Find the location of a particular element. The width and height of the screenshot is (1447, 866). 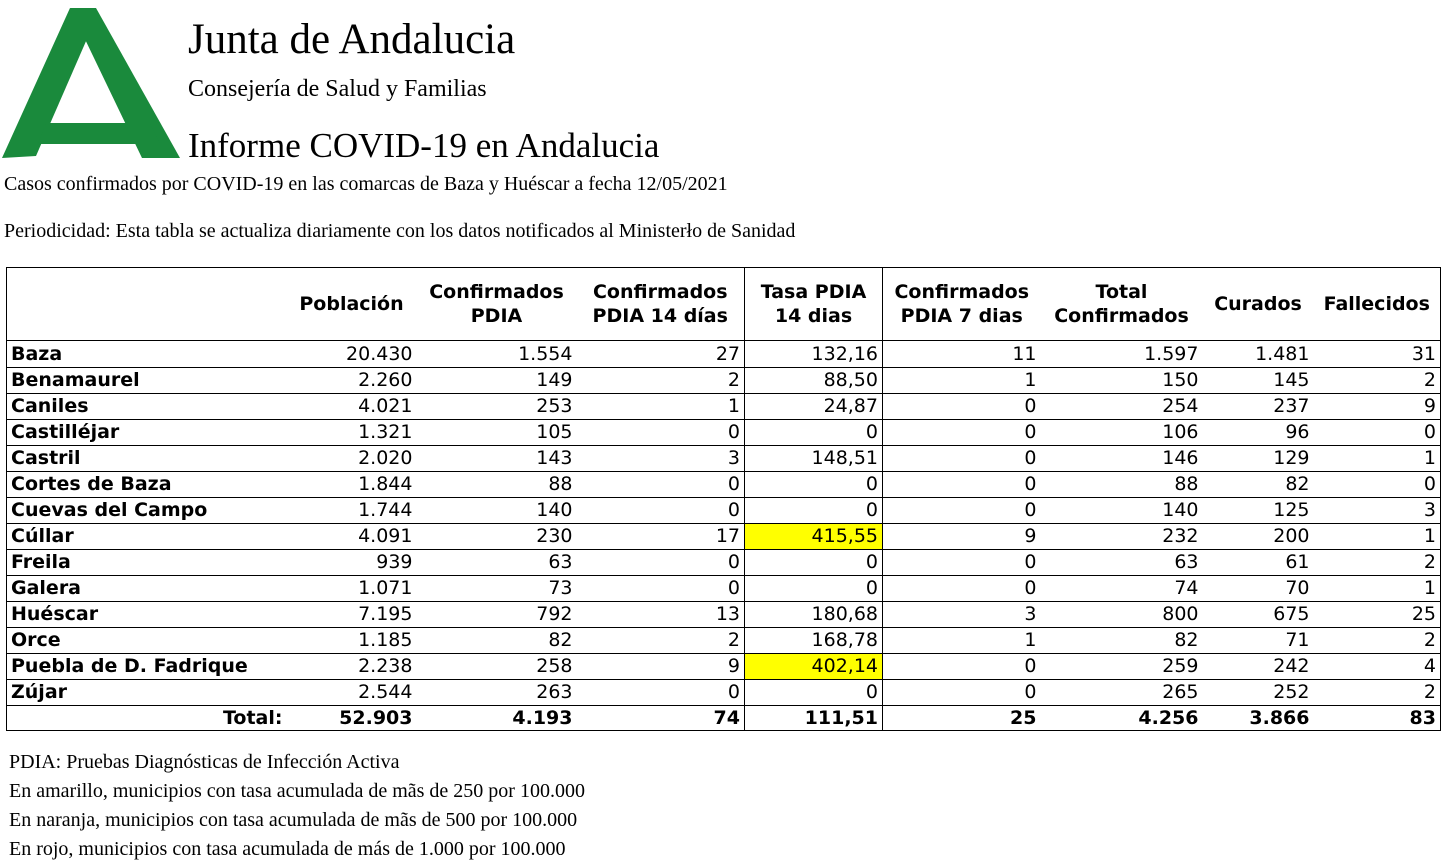

cell-confirmed-14d: 2 is located at coordinates (660, 380).